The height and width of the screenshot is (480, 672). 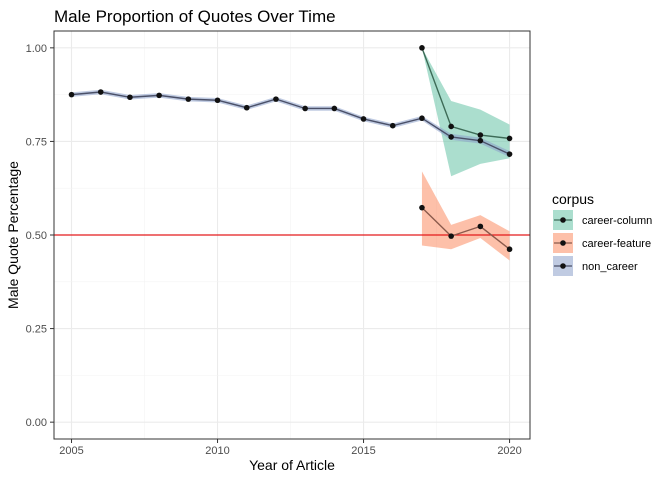 What do you see at coordinates (13, 235) in the screenshot?
I see `y-axis-title: Male Quote Percentage` at bounding box center [13, 235].